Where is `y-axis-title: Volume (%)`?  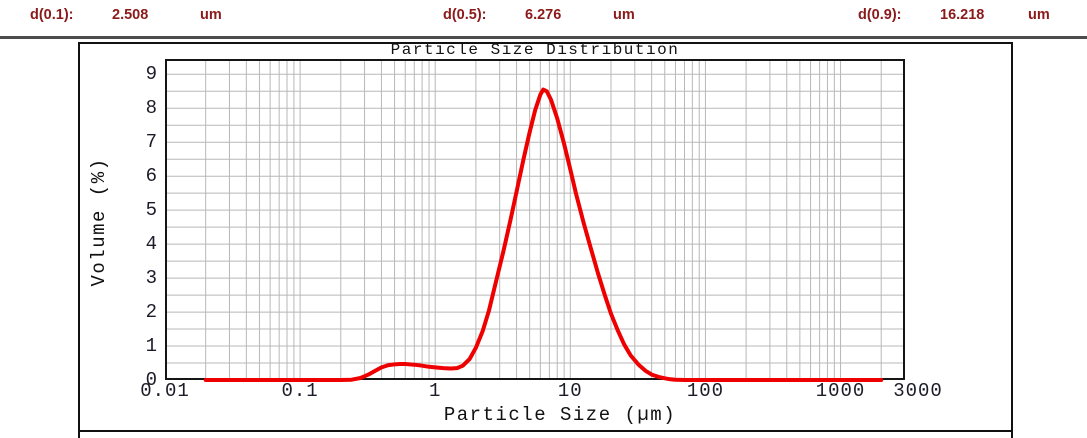
y-axis-title: Volume (%) is located at coordinates (99, 222).